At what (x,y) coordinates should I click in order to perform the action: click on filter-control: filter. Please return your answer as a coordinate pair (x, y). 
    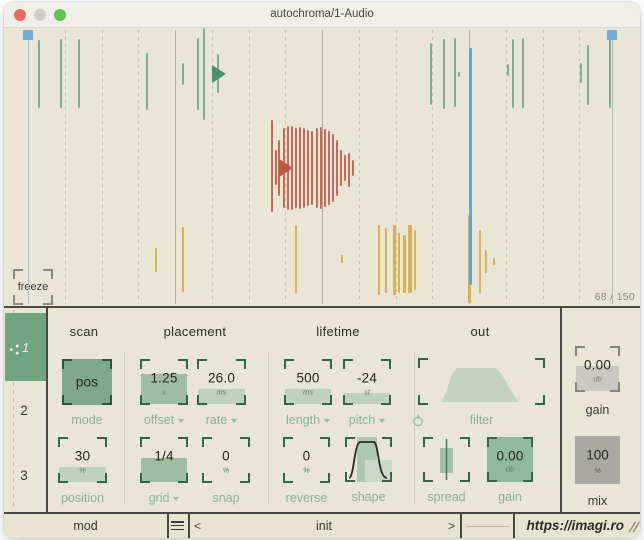
    Looking at the image, I should click on (479, 392).